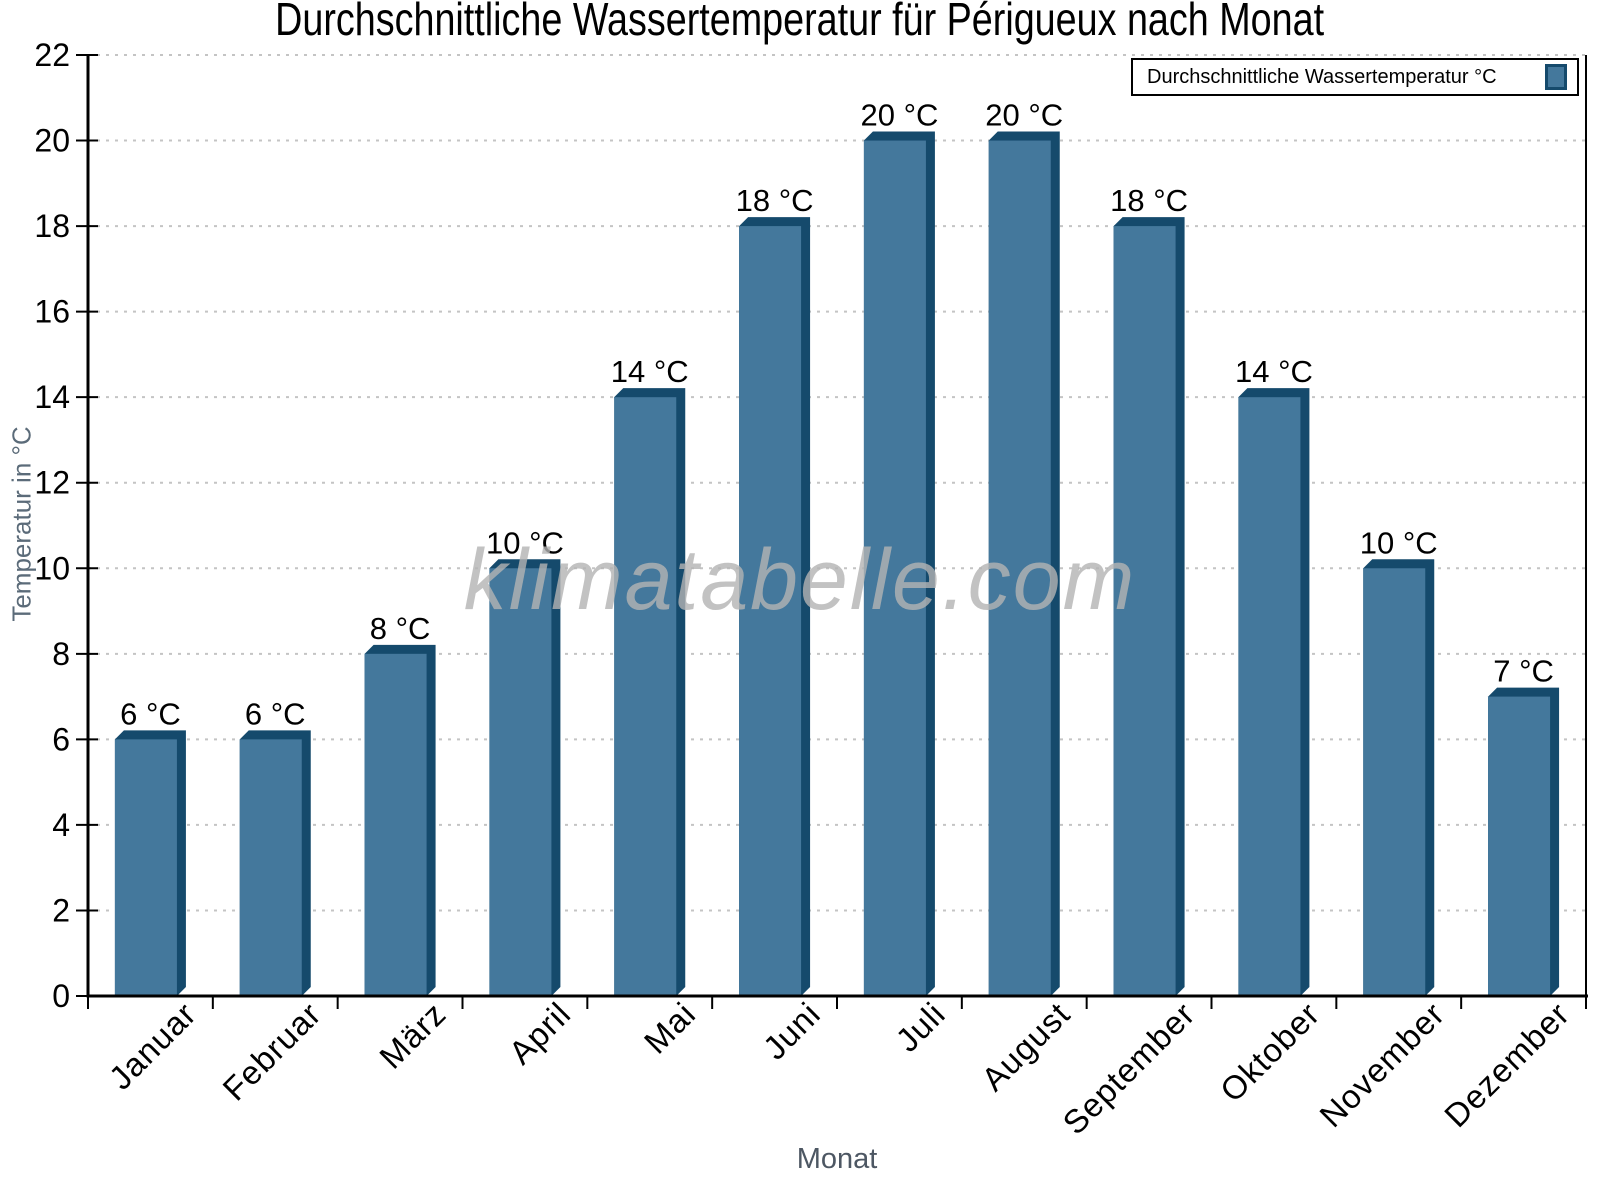 This screenshot has width=1600, height=1200. I want to click on bar-value-label: 8 °C, so click(400, 628).